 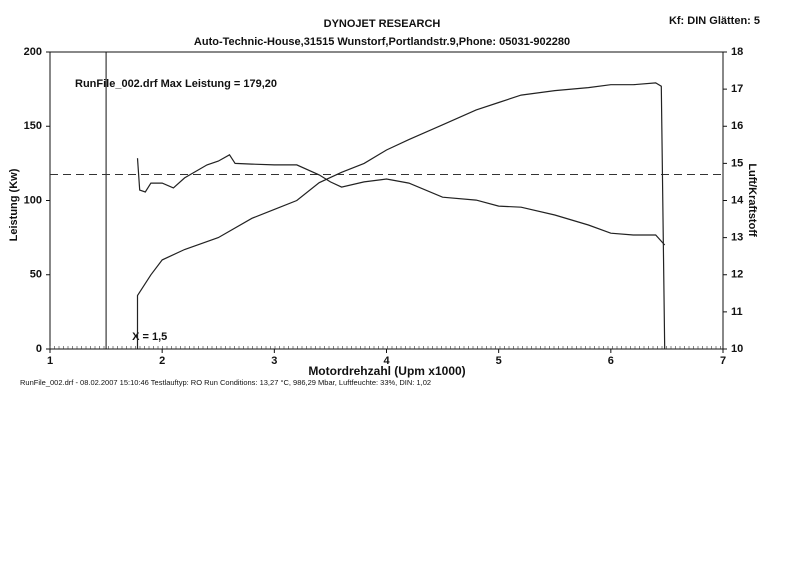 I want to click on y-tick-label: 150, so click(x=33, y=126).